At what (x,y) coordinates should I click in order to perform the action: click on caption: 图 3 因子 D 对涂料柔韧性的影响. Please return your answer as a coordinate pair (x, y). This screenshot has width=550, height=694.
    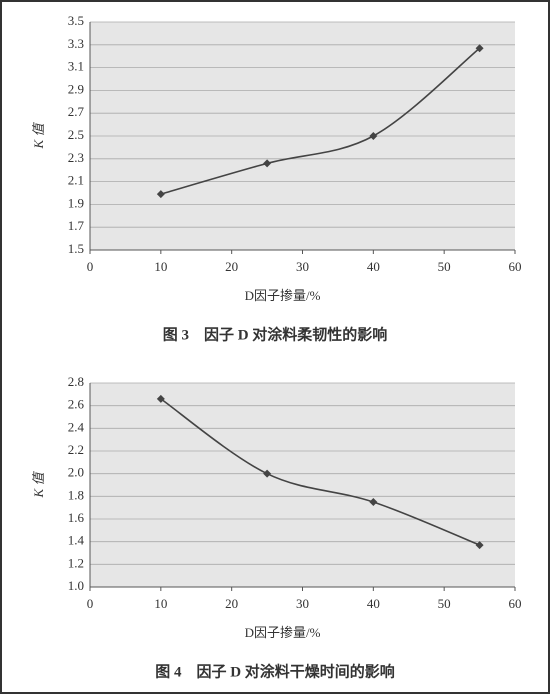
    Looking at the image, I should click on (275, 334).